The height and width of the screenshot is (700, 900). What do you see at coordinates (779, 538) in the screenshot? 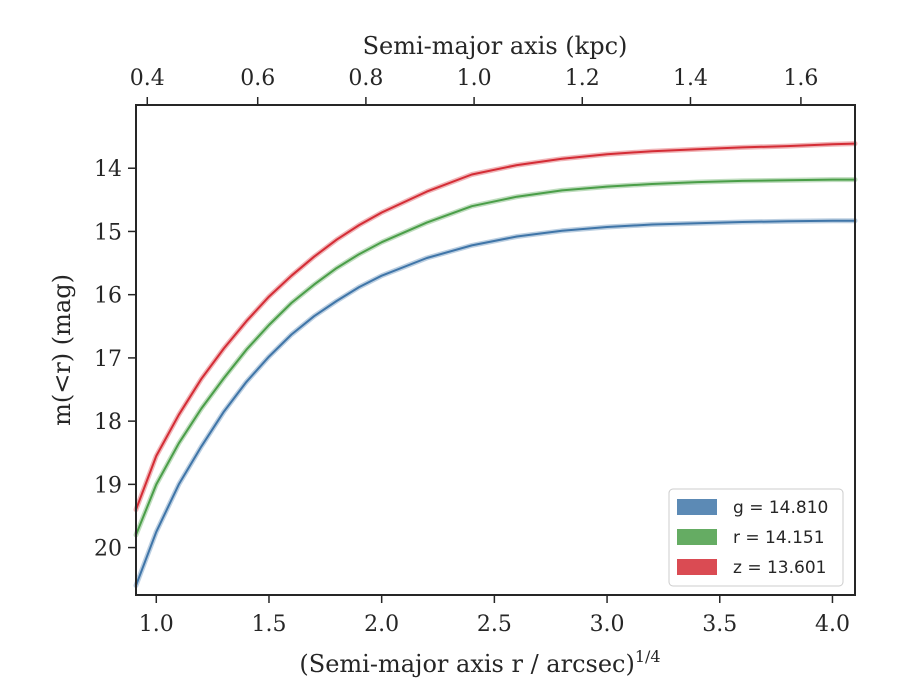
I see `legend-label: r = 14.151` at bounding box center [779, 538].